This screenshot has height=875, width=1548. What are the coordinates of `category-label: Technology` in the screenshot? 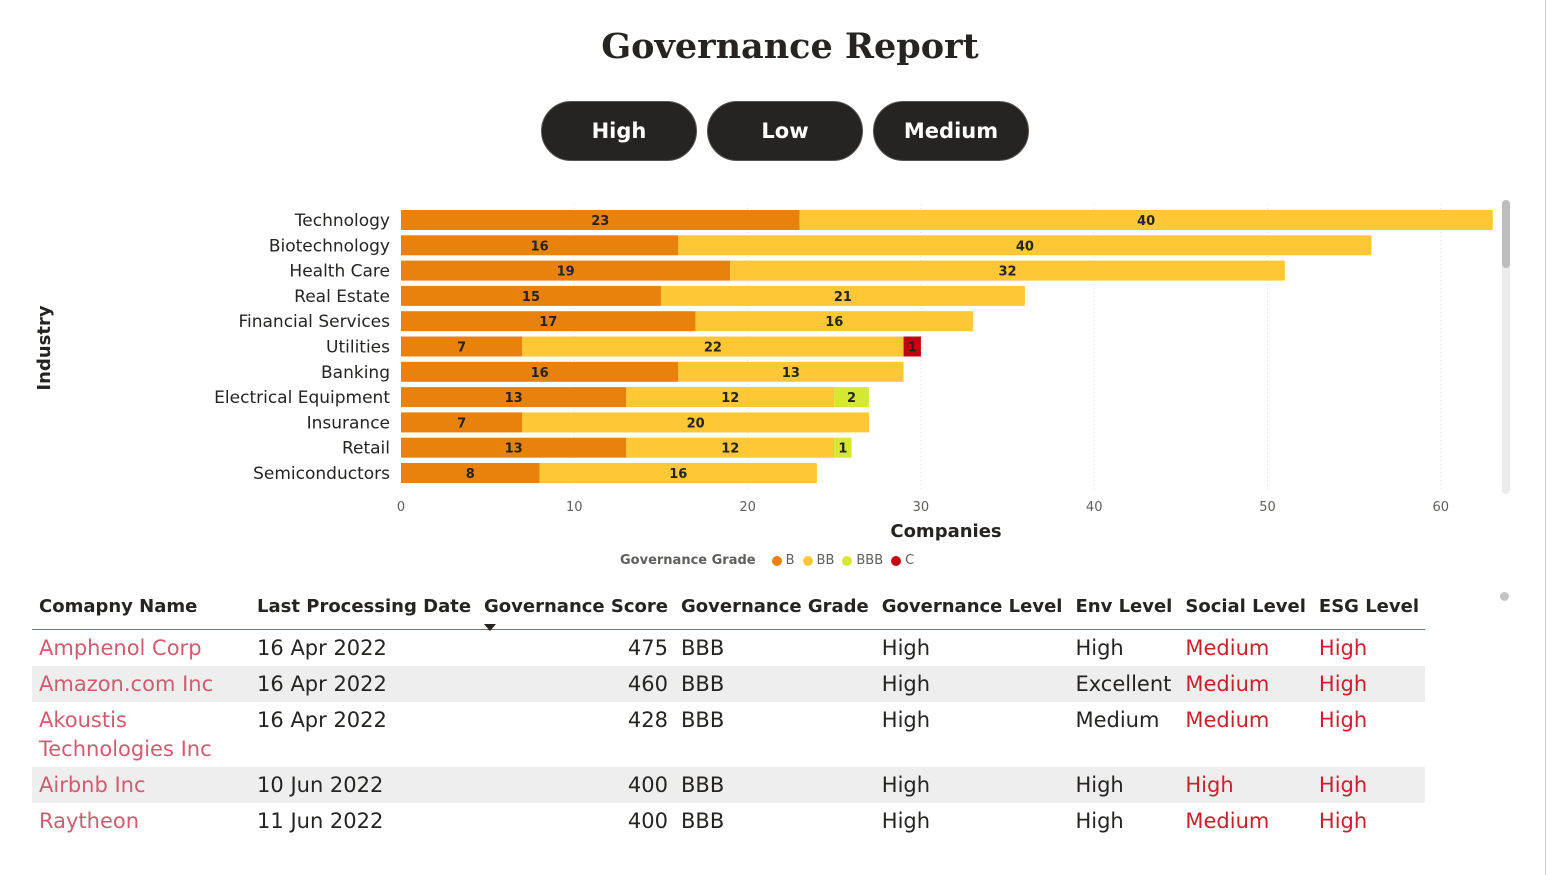 It's located at (342, 221).